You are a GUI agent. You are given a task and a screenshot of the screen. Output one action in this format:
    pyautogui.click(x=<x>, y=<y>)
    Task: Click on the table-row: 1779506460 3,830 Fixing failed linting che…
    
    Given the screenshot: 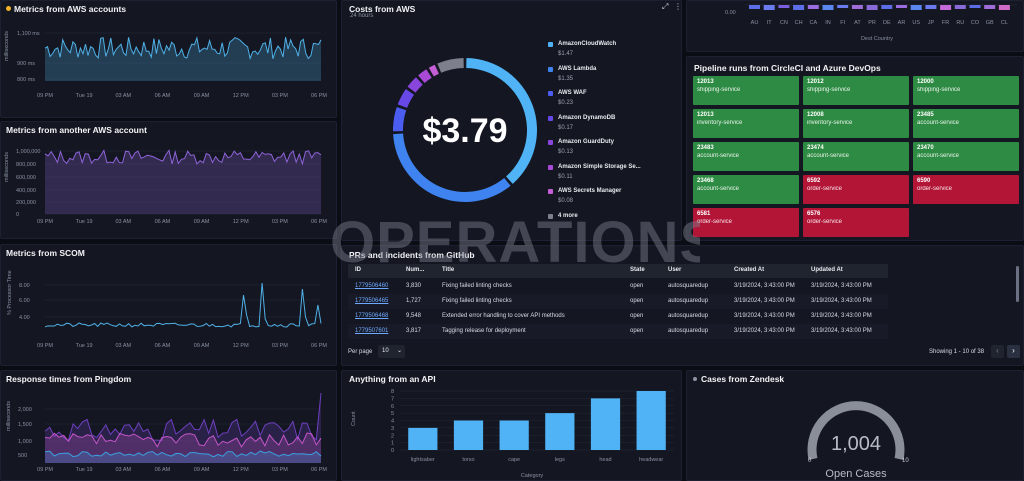 What is the action you would take?
    pyautogui.click(x=618, y=286)
    